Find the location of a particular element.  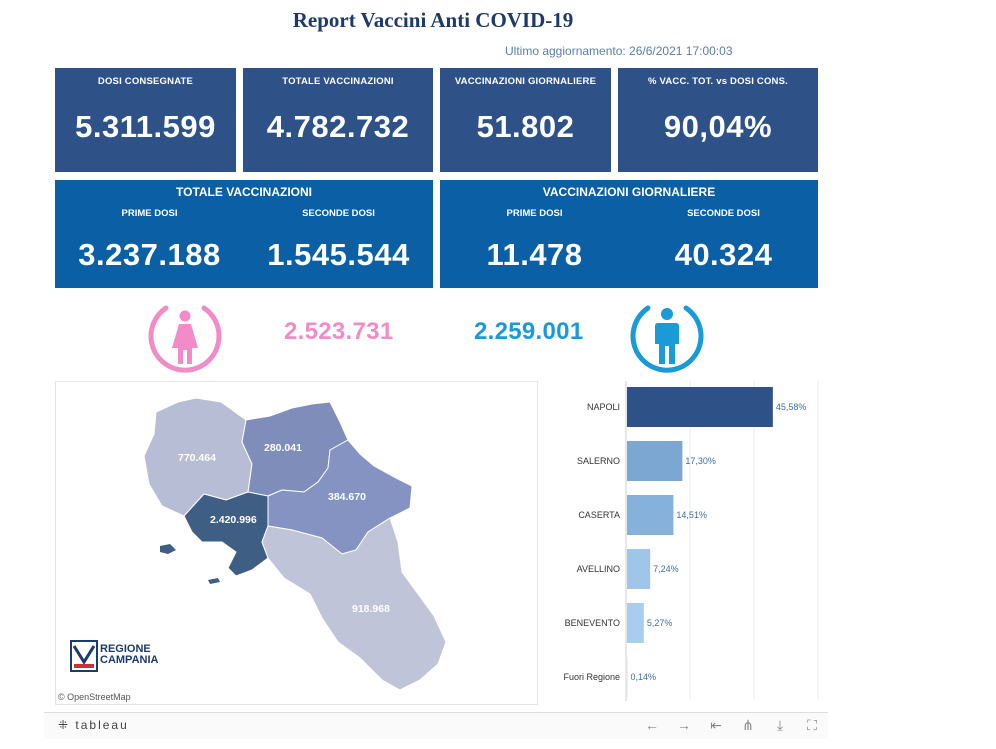

bar-value-label: 14,51% is located at coordinates (691, 515).